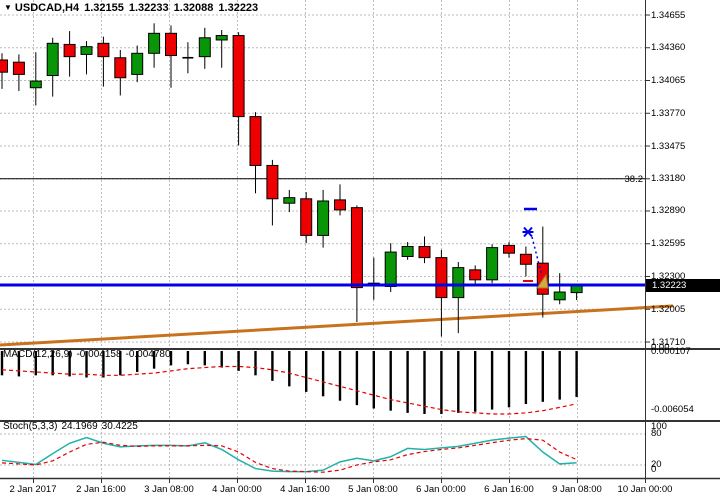 This screenshot has height=500, width=720. Describe the element at coordinates (542, 281) in the screenshot. I see `yellow-triangle-marker` at that location.